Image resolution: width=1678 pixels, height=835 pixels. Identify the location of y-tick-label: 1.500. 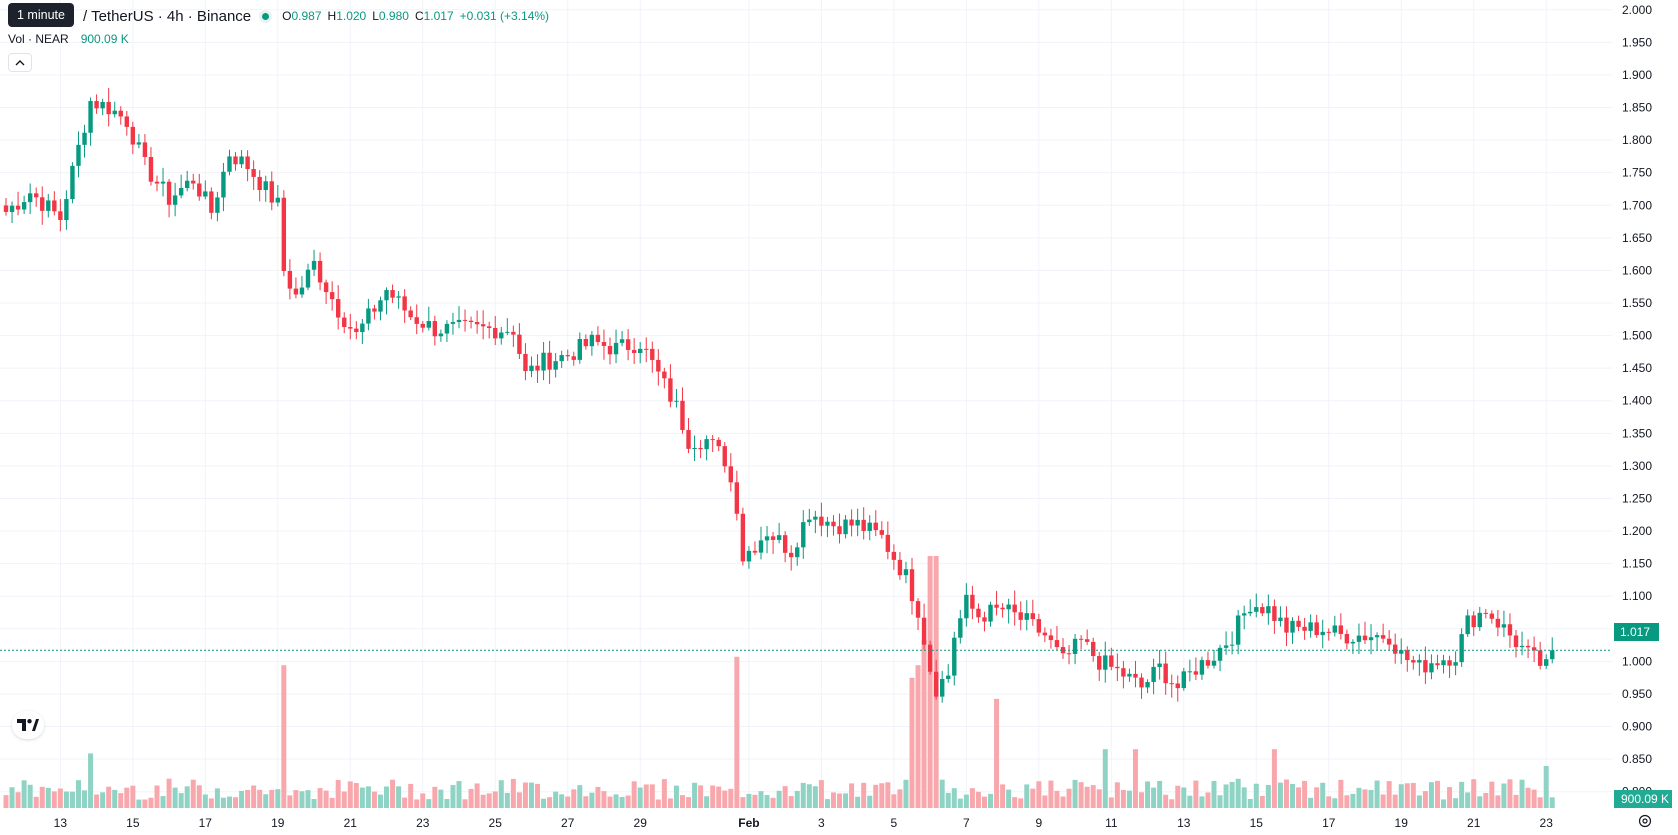
(1637, 336).